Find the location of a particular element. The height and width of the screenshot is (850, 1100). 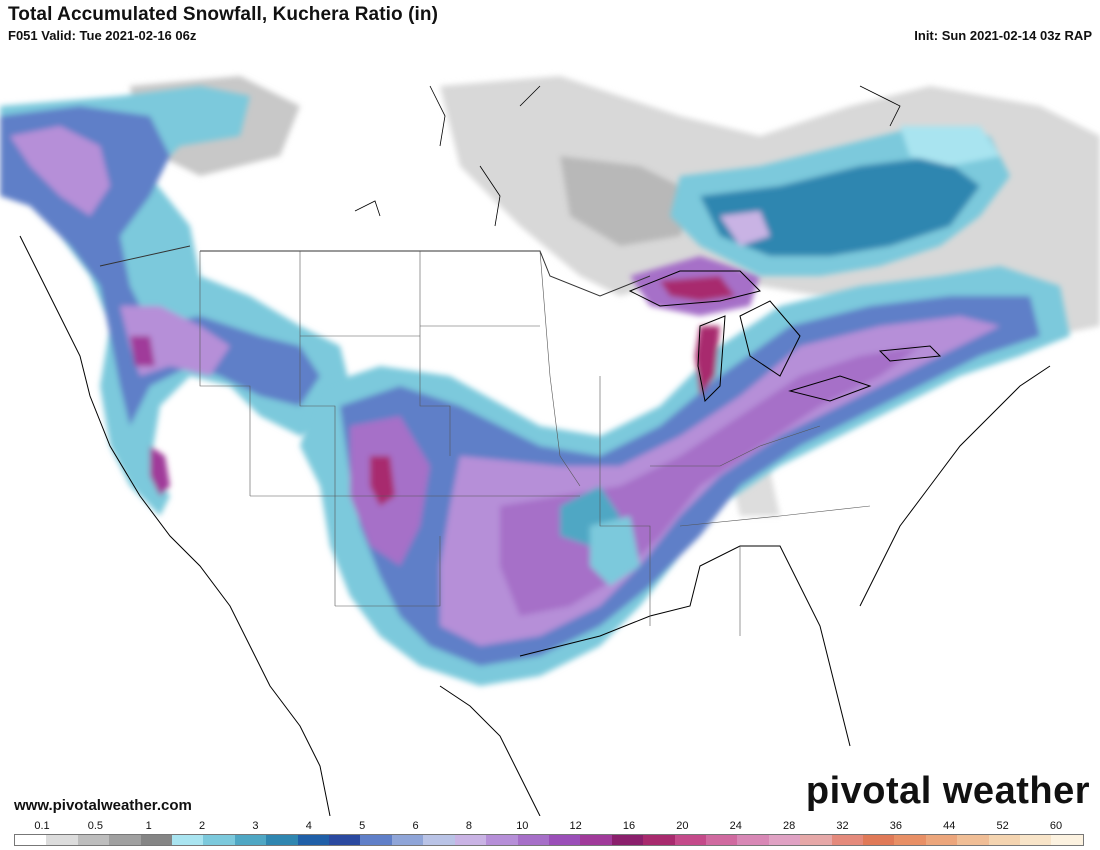

legend-label: 16 is located at coordinates (629, 826).